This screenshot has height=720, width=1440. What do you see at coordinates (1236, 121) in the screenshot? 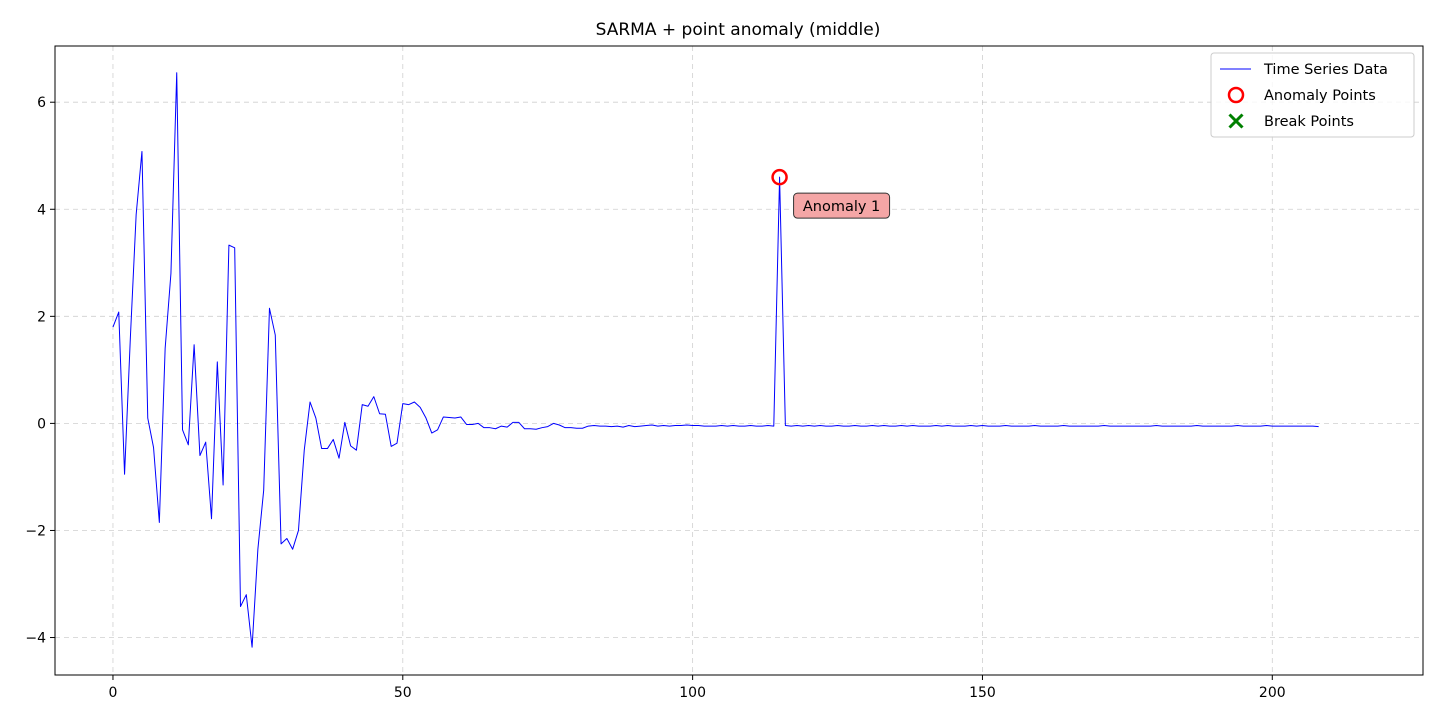
I see `legend-break-swatch` at bounding box center [1236, 121].